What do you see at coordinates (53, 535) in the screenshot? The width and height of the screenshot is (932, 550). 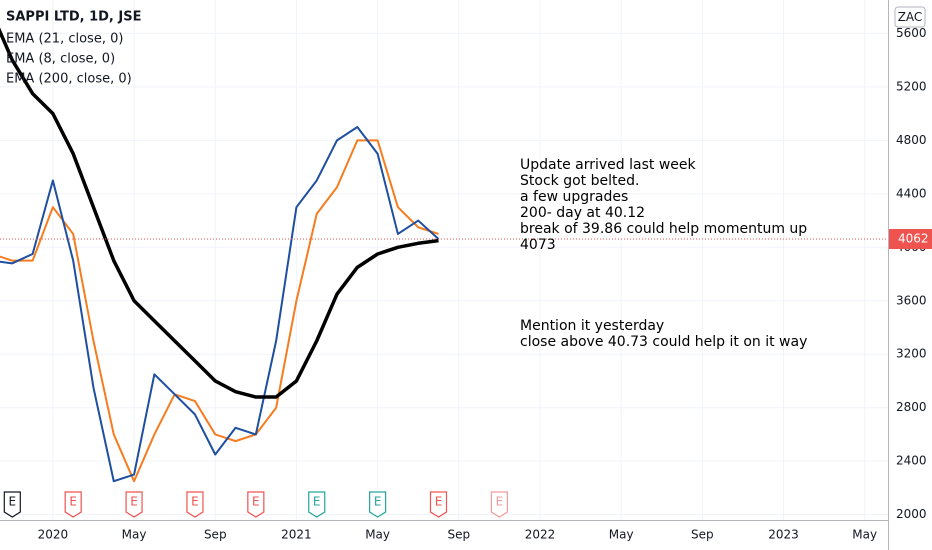 I see `x-tick-label: 2020` at bounding box center [53, 535].